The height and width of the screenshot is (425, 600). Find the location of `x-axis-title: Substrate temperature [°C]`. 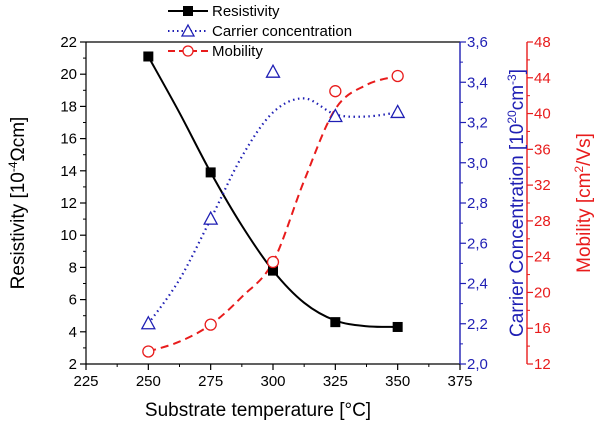

x-axis-title: Substrate temperature [°C] is located at coordinates (258, 410).